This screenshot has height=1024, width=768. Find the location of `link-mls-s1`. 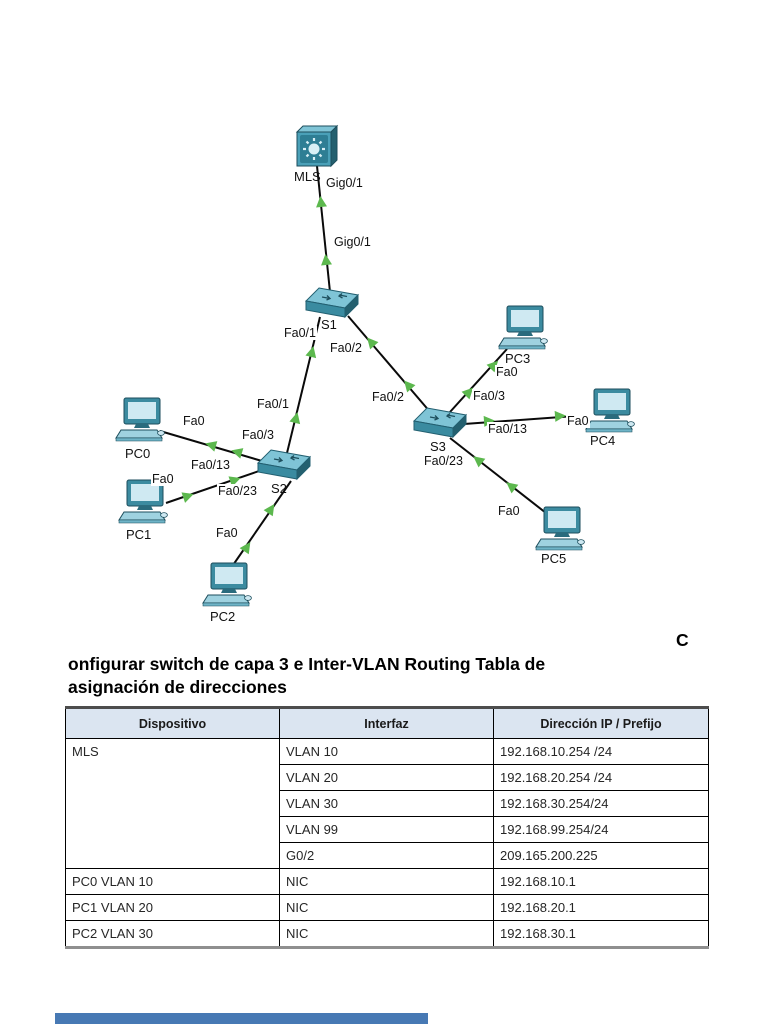

link-mls-s1 is located at coordinates (323, 229).